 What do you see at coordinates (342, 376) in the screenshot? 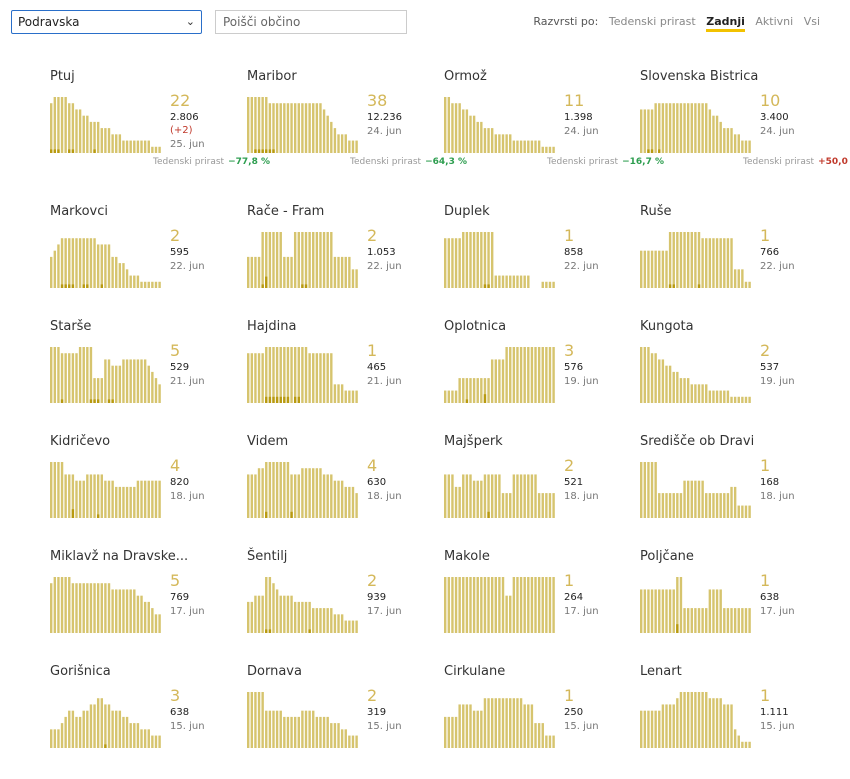
I see `municipality-card: Hajdina 1 465 21. jun` at bounding box center [342, 376].